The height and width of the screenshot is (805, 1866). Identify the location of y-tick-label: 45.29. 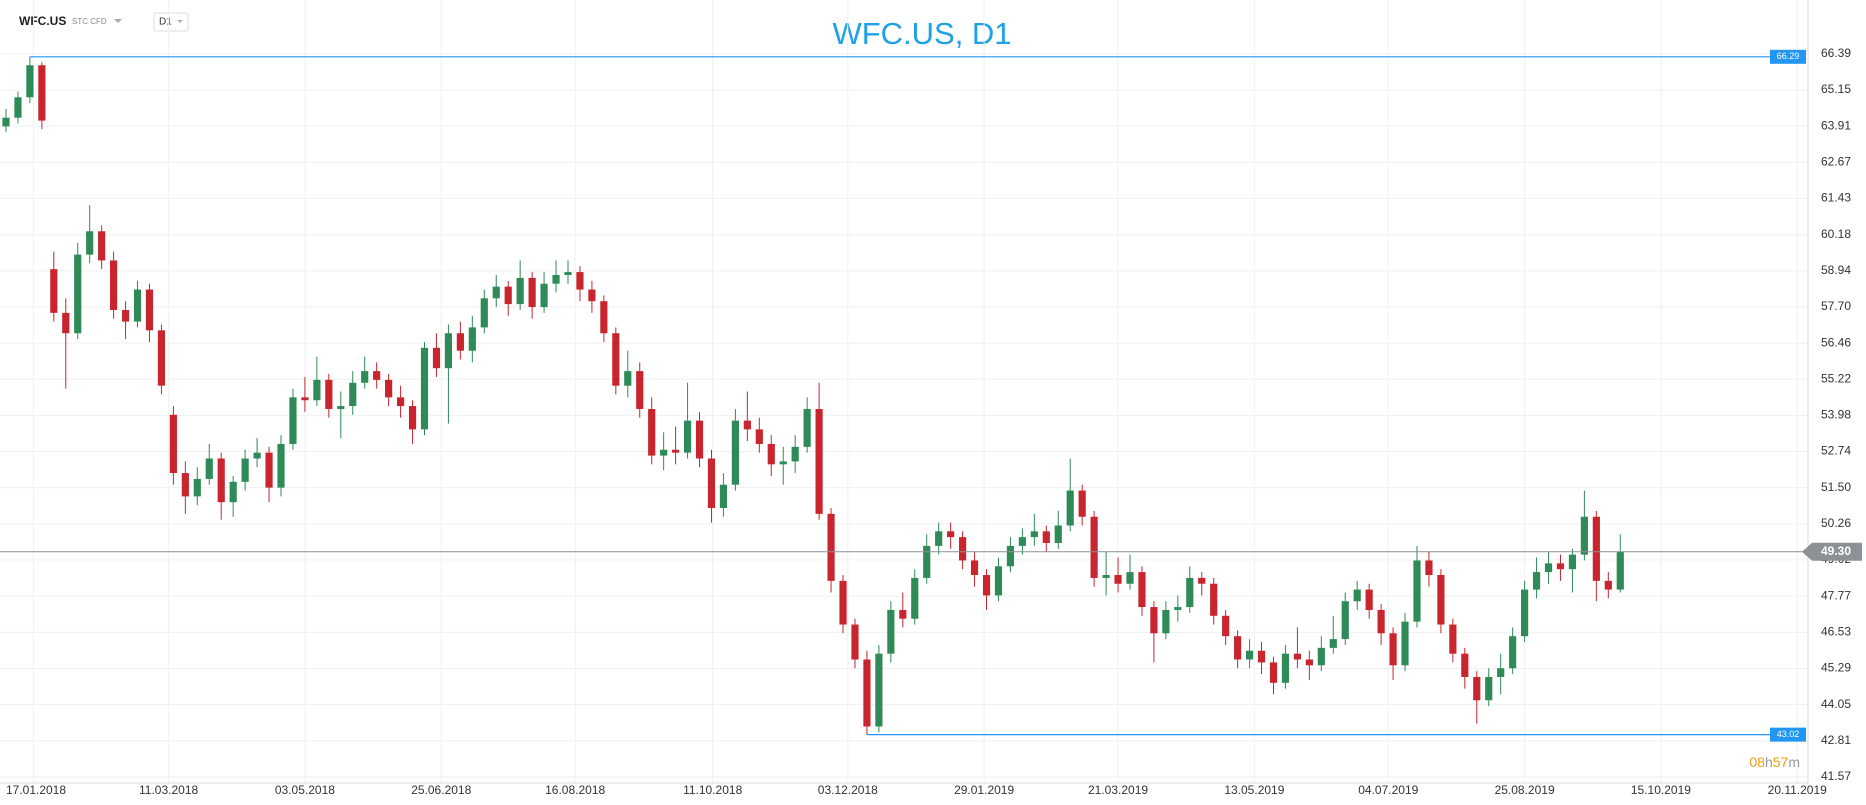
(1836, 668).